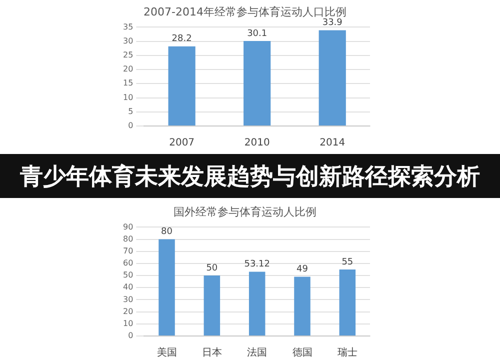 The image size is (500, 362). Describe the element at coordinates (182, 143) in the screenshot. I see `x-tick-label: 2007` at that location.